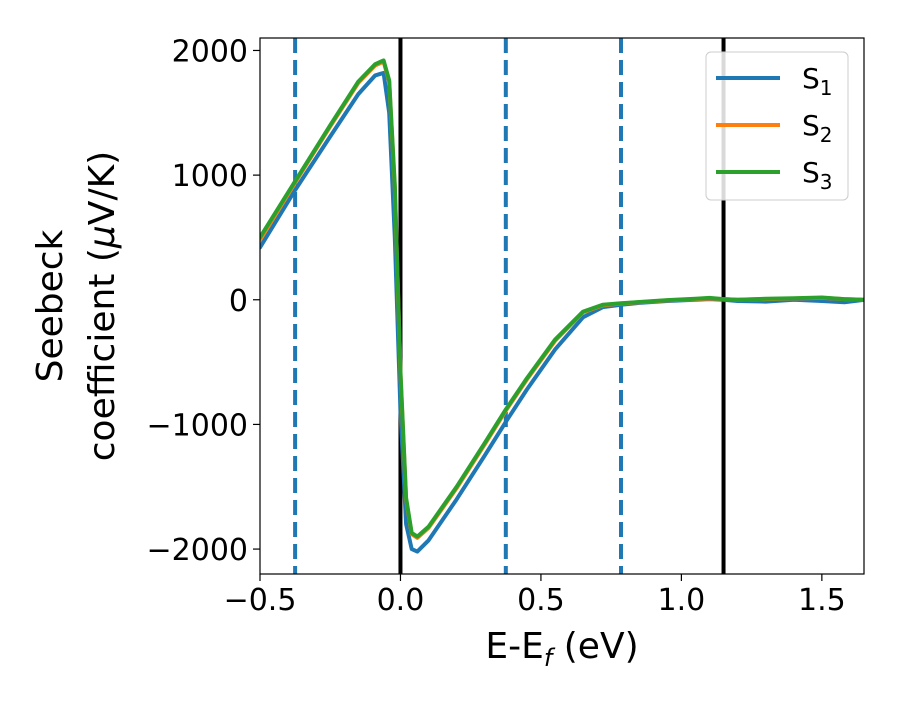  Describe the element at coordinates (210, 176) in the screenshot. I see `y-tick-label: 1000` at that location.